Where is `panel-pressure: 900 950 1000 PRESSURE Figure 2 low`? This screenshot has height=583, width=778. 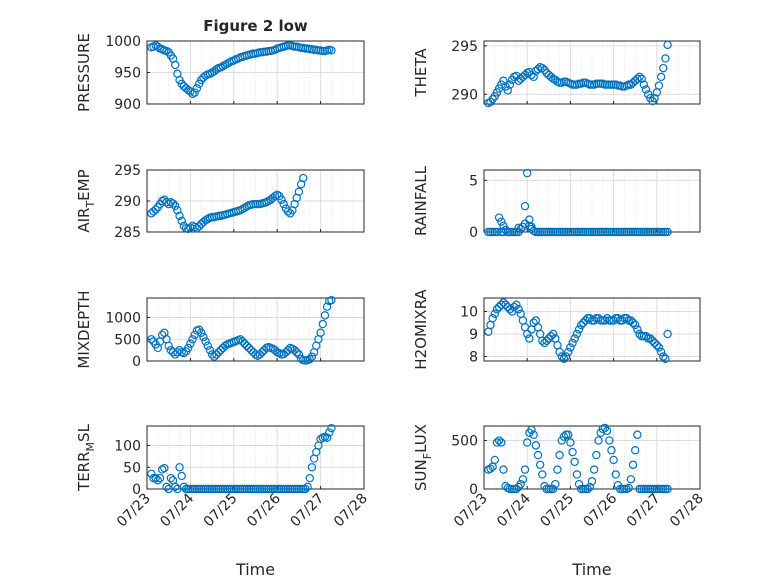 panel-pressure: 900 950 1000 PRESSURE Figure 2 low is located at coordinates (220, 65).